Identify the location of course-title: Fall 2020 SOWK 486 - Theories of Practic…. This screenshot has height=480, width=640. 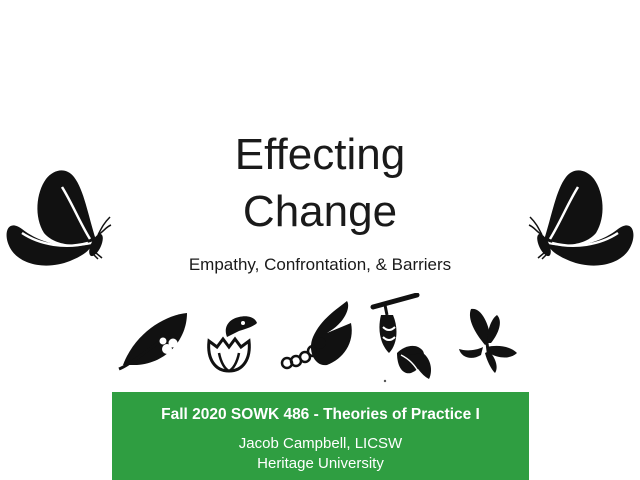
(320, 414).